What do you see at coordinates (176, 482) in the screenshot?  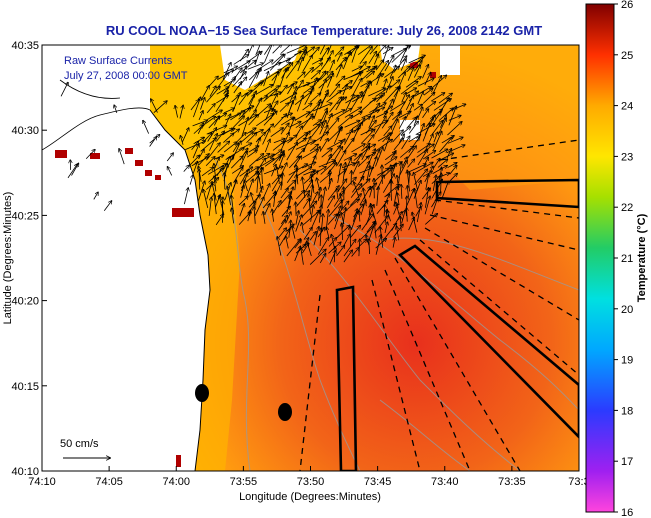 I see `x-tick-label: 74:00` at bounding box center [176, 482].